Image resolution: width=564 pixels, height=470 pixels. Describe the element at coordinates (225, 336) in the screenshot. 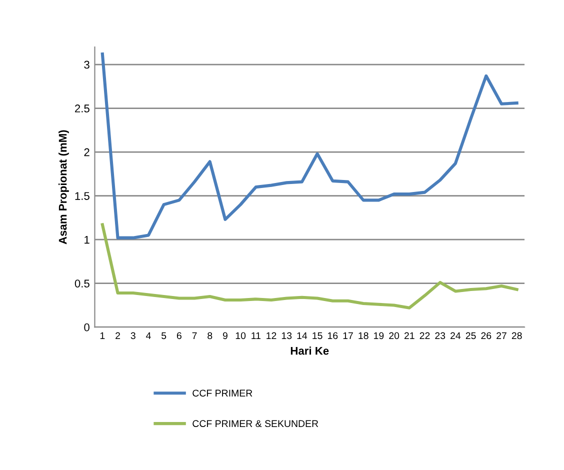

I see `x-tick-label: 9` at that location.